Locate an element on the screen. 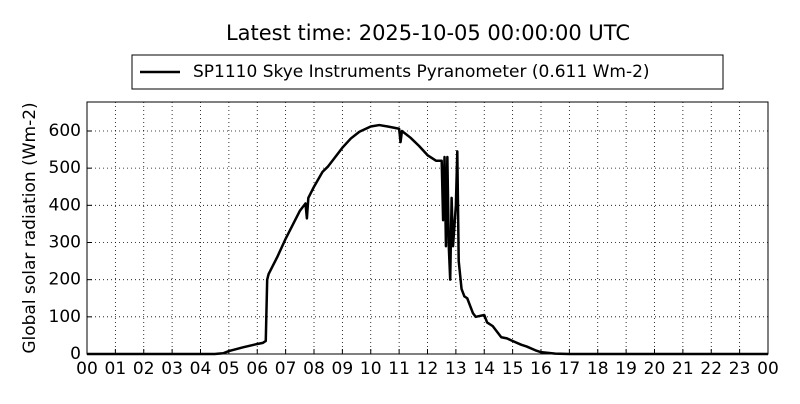 The width and height of the screenshot is (800, 404). x-tick-label: 12 is located at coordinates (428, 369).